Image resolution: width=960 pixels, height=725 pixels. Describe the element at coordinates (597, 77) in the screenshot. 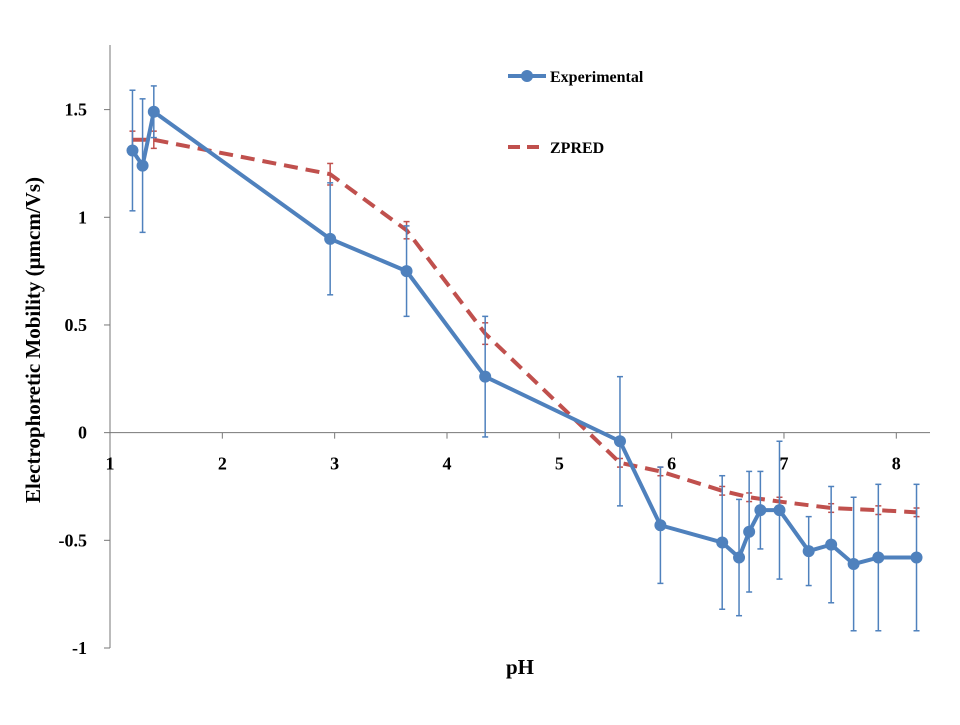

I see `legend-label-experimental: Experimental` at that location.